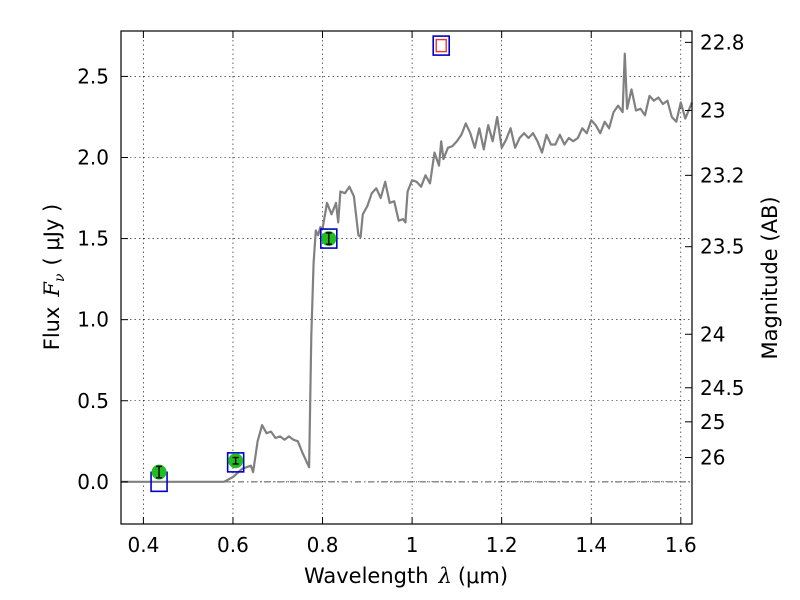 The image size is (800, 600). What do you see at coordinates (712, 422) in the screenshot?
I see `y2-tick-label: 25` at bounding box center [712, 422].